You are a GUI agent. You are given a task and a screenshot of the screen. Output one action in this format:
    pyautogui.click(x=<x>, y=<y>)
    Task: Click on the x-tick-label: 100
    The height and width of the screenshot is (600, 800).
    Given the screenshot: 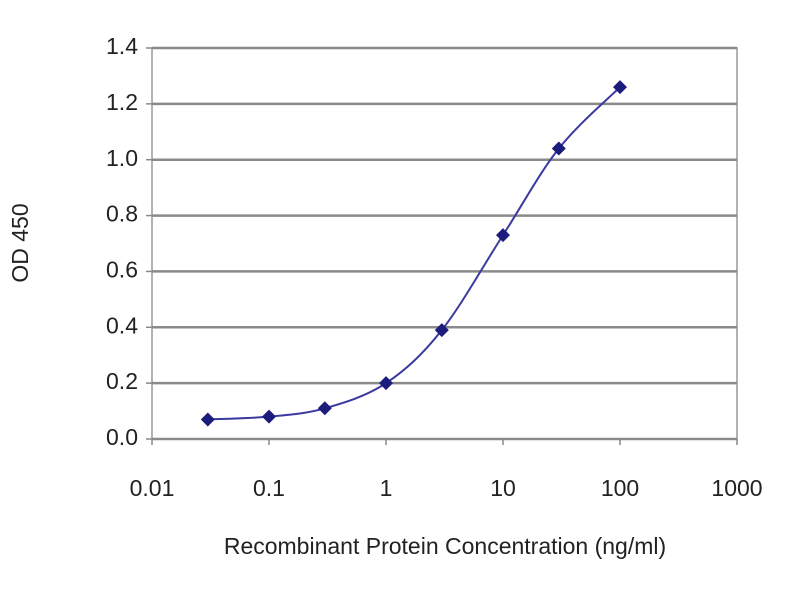 What is the action you would take?
    pyautogui.click(x=620, y=488)
    